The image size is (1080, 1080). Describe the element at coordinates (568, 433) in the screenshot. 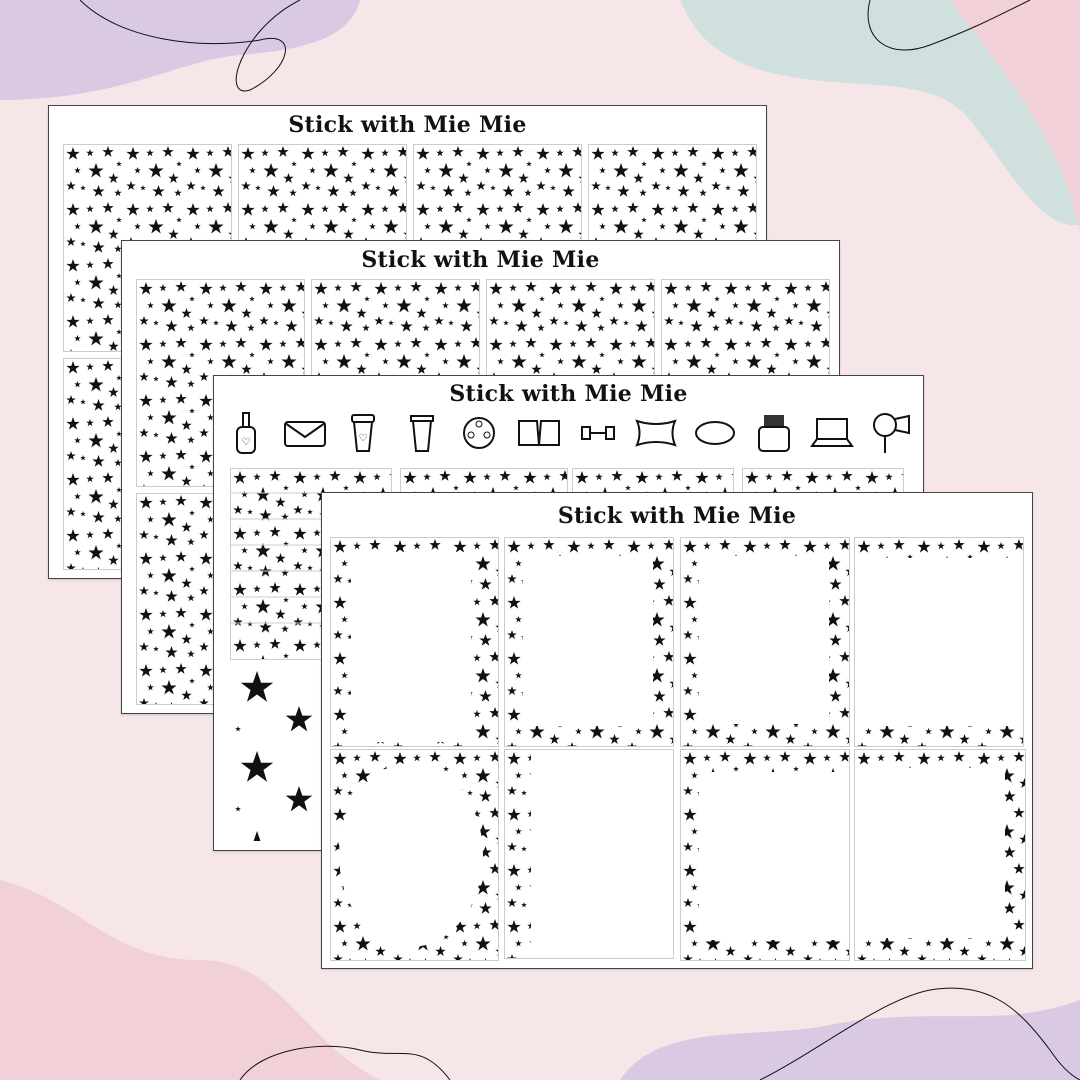

I see `icon-sticker-row: ♡ ♡` at that location.